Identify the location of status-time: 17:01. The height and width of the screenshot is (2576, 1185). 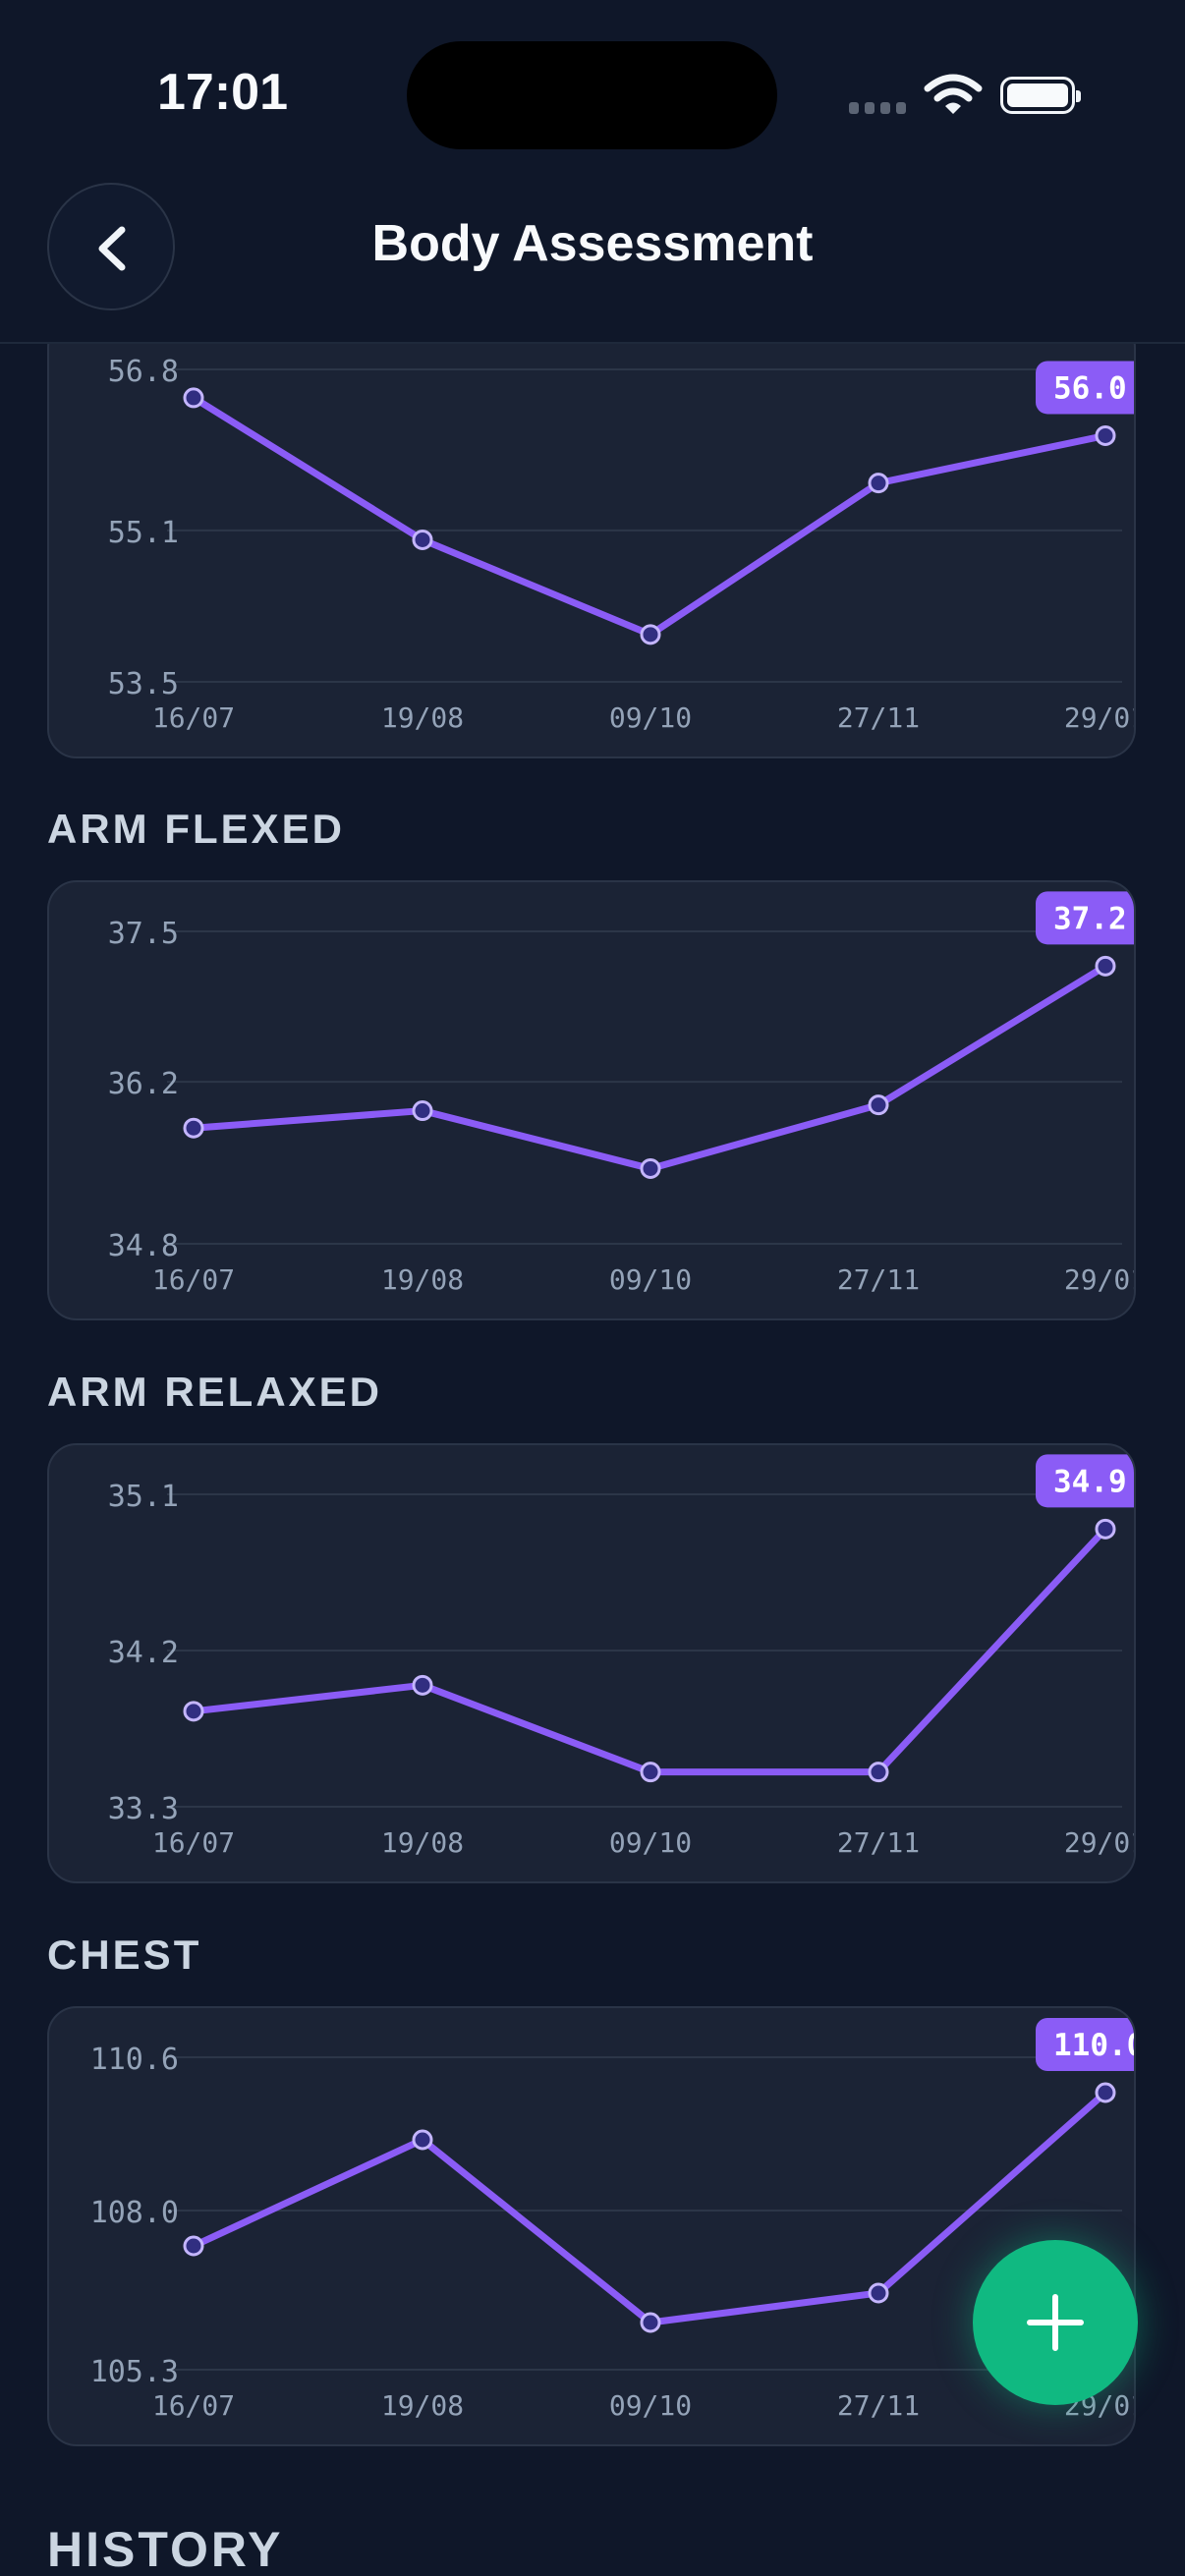
(223, 92).